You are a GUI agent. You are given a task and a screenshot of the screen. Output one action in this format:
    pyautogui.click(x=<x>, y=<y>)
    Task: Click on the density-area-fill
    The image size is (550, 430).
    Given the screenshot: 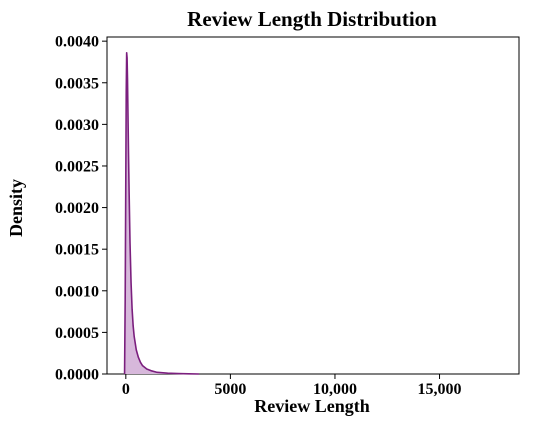 What is the action you would take?
    pyautogui.click(x=162, y=213)
    